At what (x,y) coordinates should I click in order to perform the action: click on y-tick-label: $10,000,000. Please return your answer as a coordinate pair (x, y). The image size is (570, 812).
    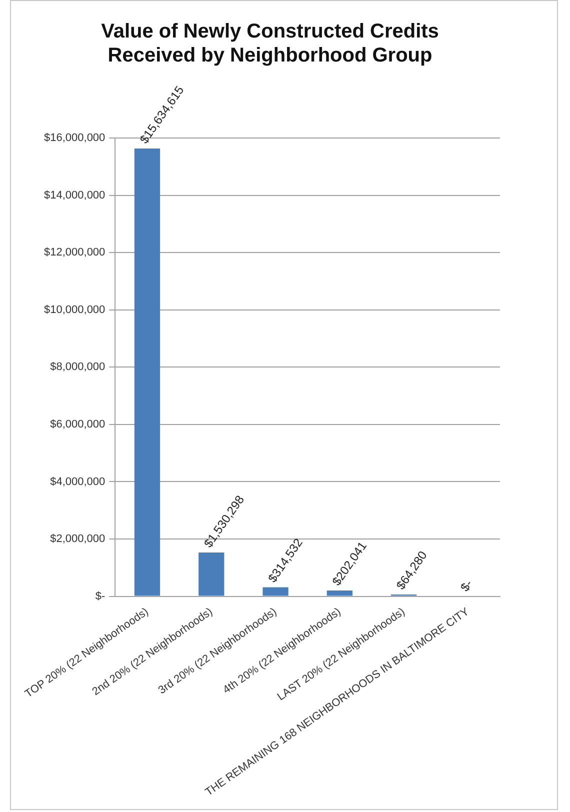
    Looking at the image, I should click on (75, 310).